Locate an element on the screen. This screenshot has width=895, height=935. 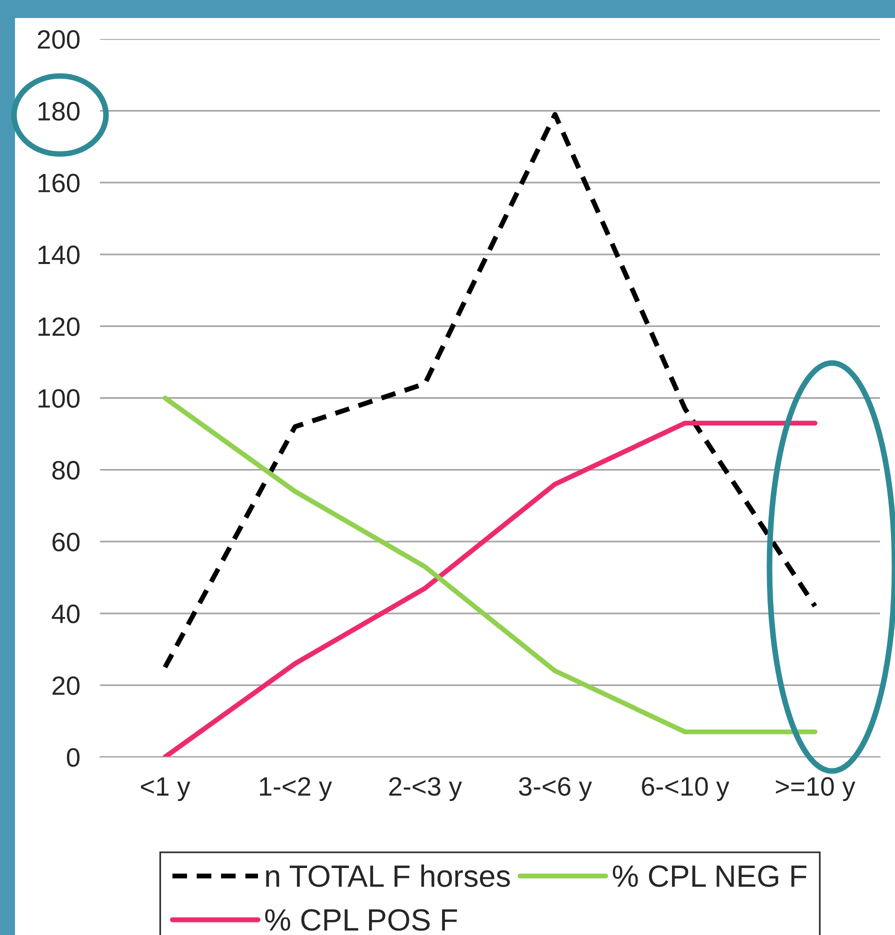
y-tick-label: 100 is located at coordinates (59, 398).